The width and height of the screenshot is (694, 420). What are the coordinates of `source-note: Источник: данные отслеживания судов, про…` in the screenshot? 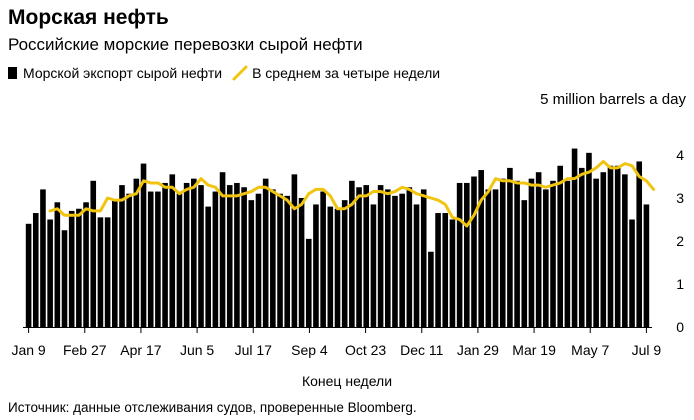 It's located at (212, 407).